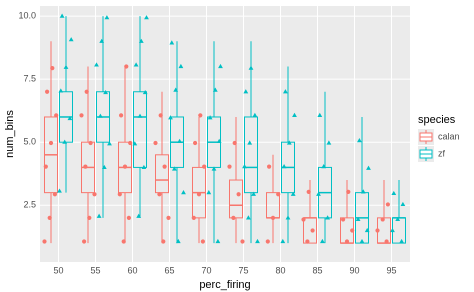 This screenshot has height=292, width=474. What do you see at coordinates (224, 285) in the screenshot?
I see `x-axis-title: perc_firing` at bounding box center [224, 285].